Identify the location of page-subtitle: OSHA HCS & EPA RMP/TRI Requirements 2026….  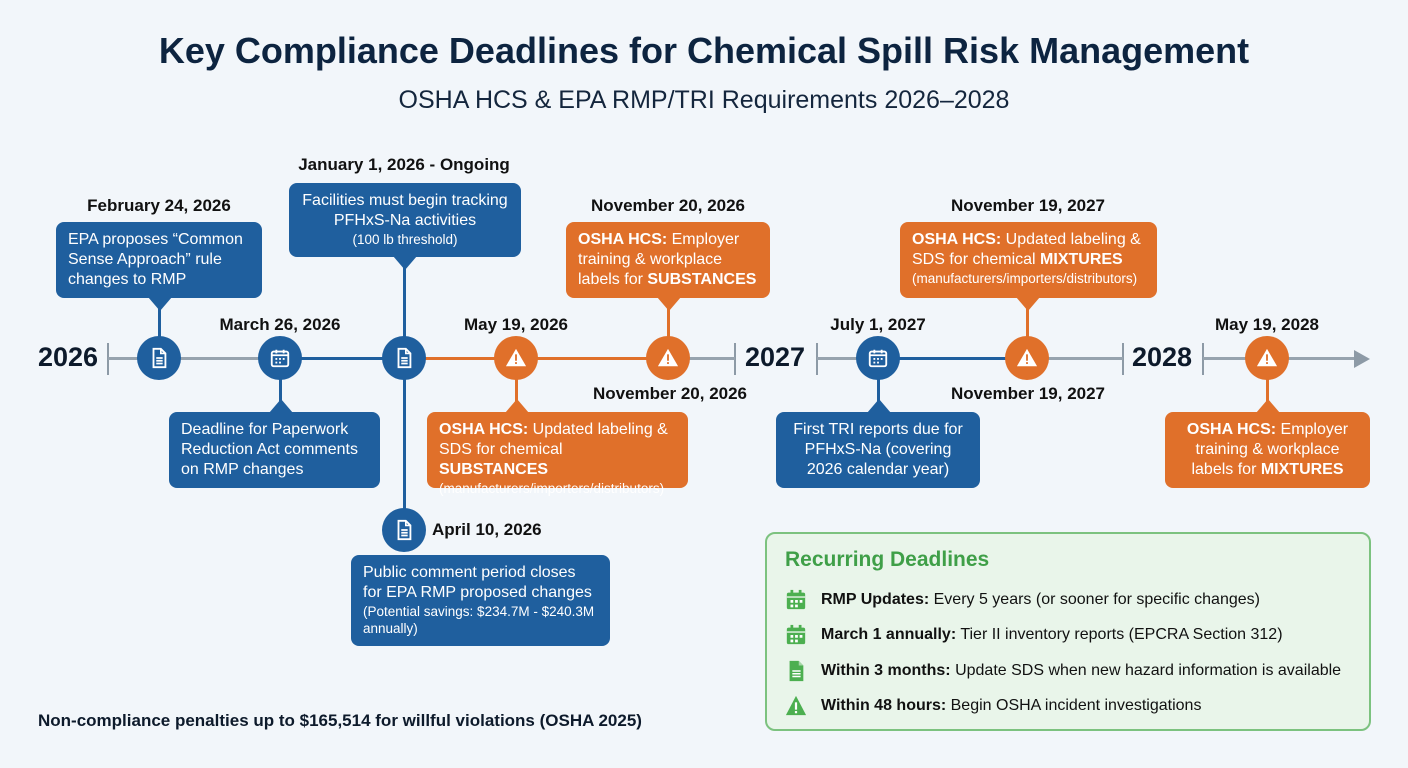
(704, 100).